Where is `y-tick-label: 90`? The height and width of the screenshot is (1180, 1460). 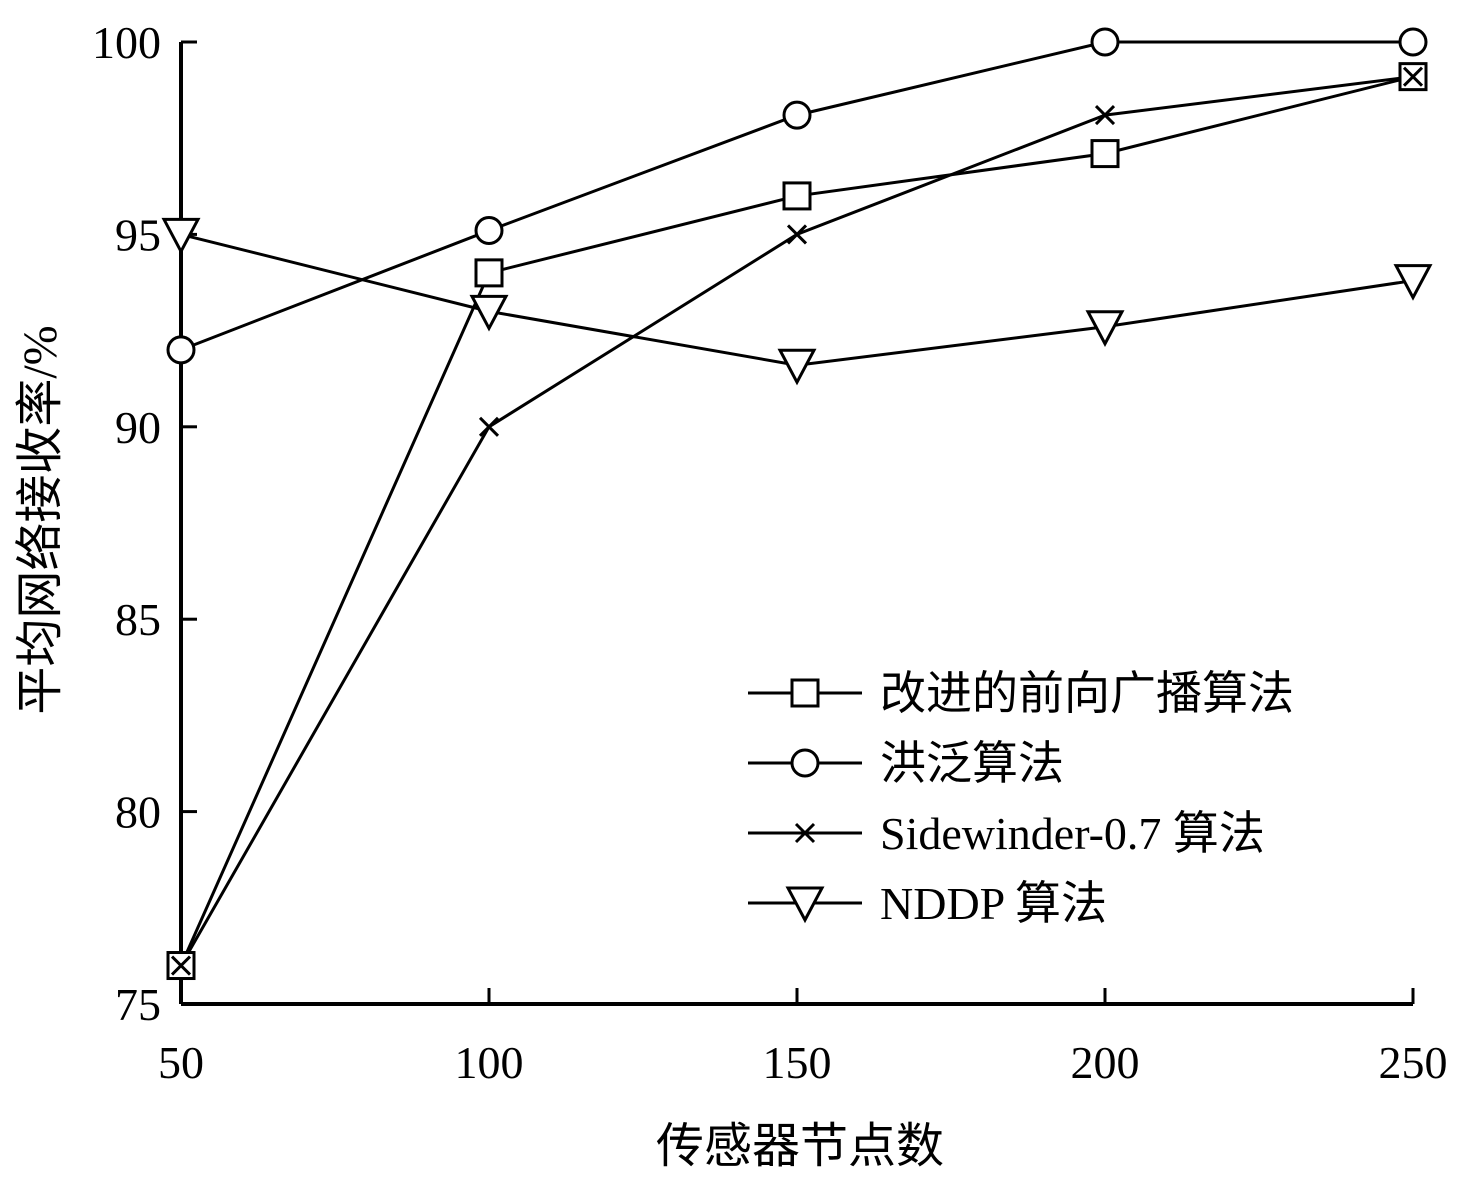 y-tick-label: 90 is located at coordinates (138, 427).